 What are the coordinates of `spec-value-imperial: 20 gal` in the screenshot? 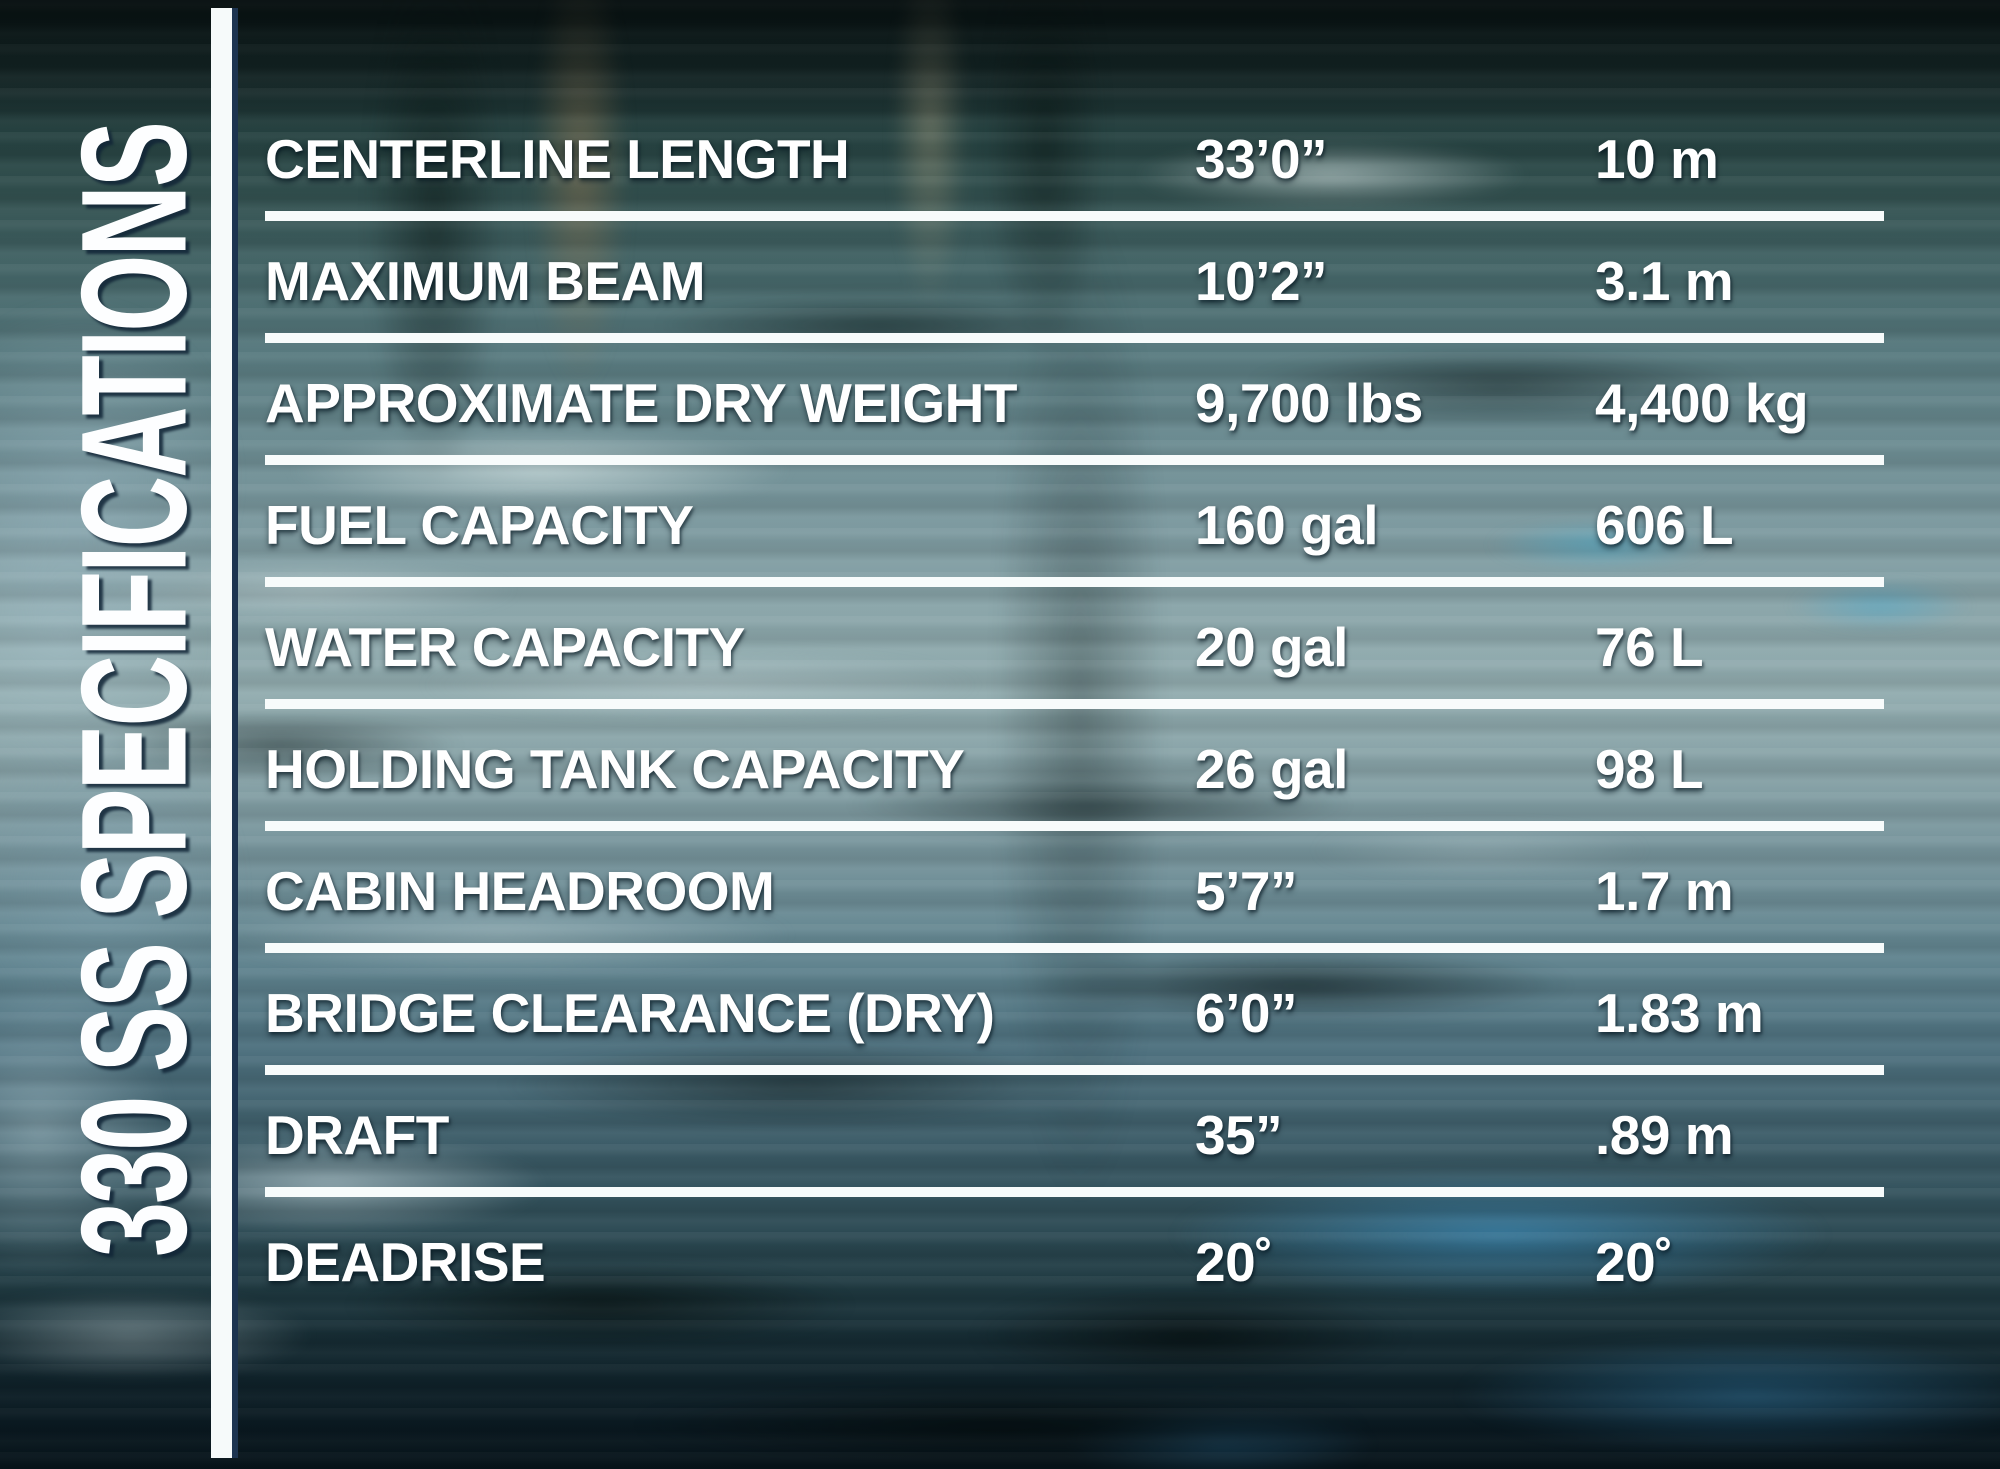 It's located at (1271, 647).